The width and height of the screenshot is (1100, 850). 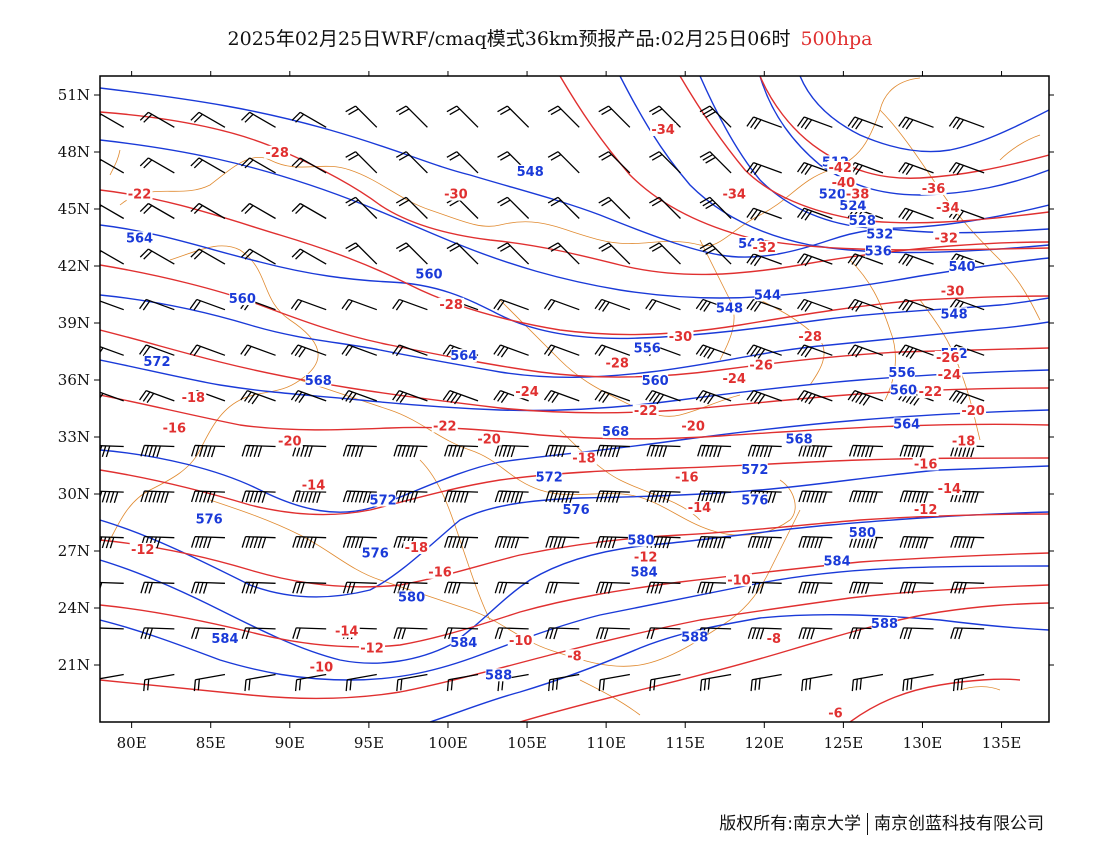 What do you see at coordinates (685, 743) in the screenshot?
I see `lon-tick-label: 115E` at bounding box center [685, 743].